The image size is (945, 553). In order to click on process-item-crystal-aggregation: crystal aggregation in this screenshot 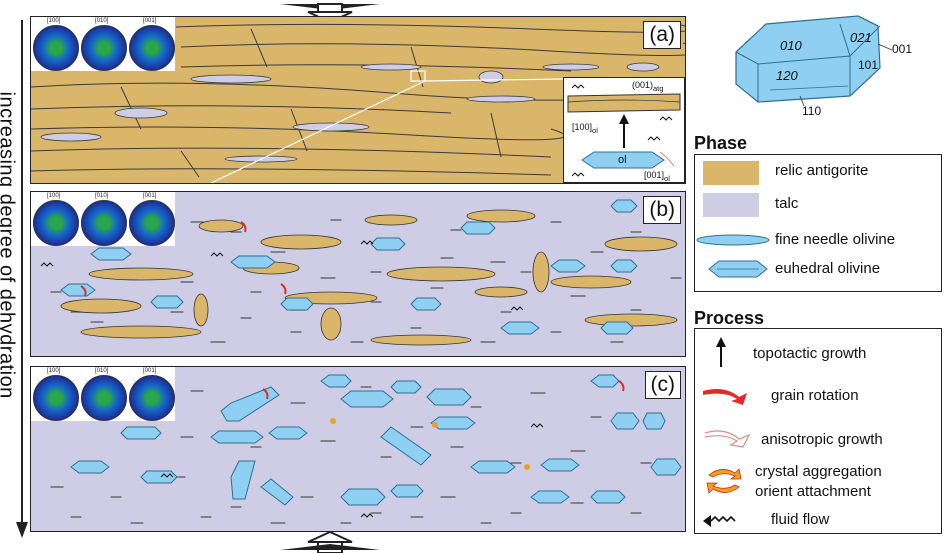, I will do `click(818, 471)`.